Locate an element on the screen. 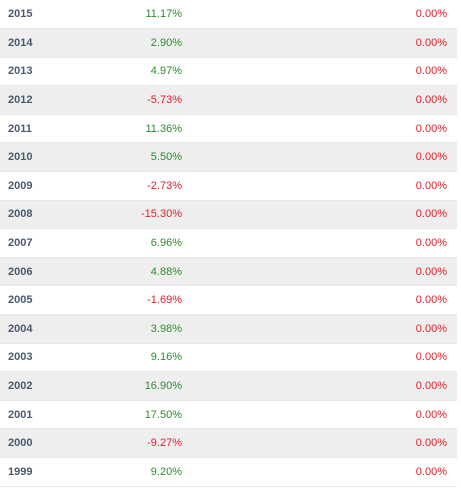 Image resolution: width=461 pixels, height=488 pixels. return-cell: -9.27% is located at coordinates (150, 443).